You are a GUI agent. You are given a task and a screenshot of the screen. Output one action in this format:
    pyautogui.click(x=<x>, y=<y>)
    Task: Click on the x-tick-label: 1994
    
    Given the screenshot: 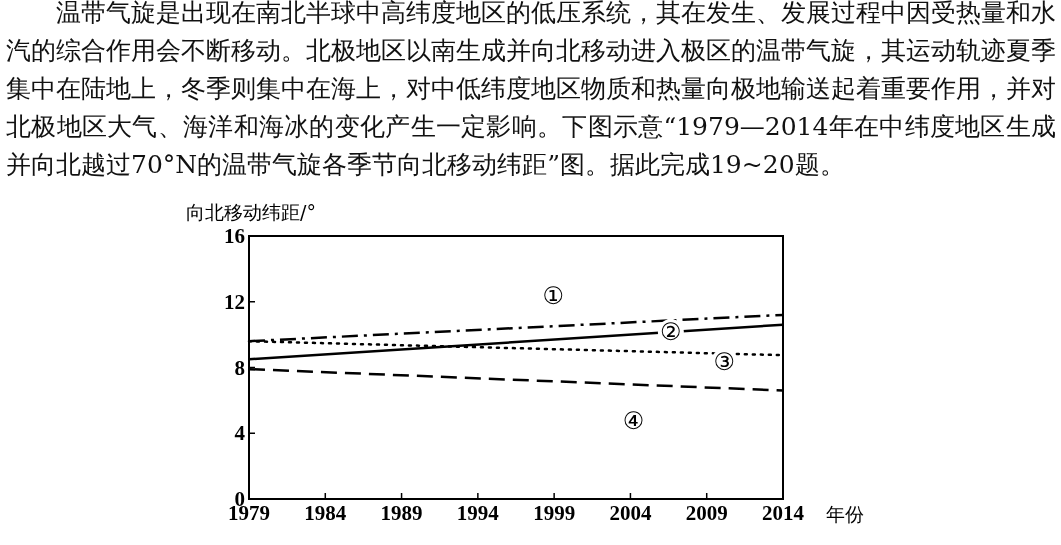 What is the action you would take?
    pyautogui.click(x=478, y=513)
    